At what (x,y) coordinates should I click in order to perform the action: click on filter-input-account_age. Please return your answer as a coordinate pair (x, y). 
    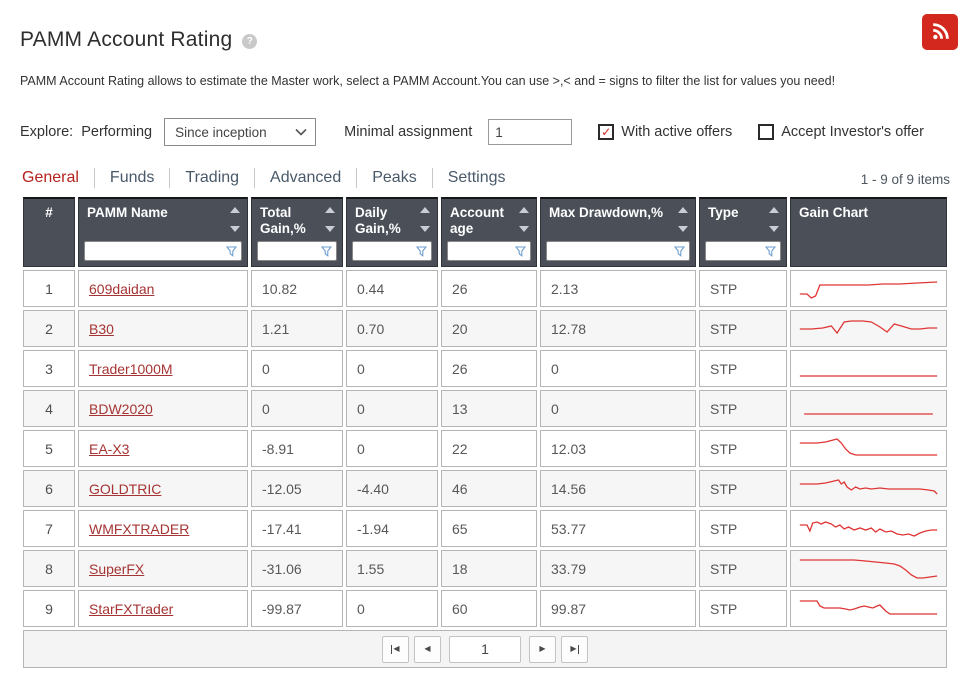
    Looking at the image, I should click on (481, 251).